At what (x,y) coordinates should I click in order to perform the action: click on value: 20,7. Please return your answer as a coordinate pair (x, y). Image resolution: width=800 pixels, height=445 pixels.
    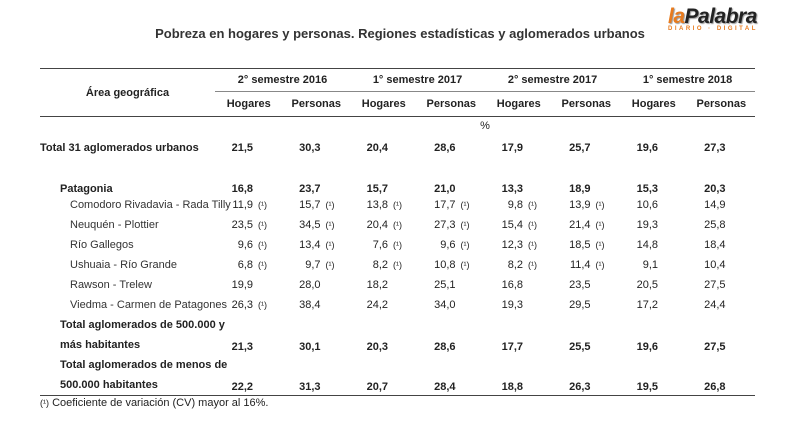
    Looking at the image, I should click on (377, 386).